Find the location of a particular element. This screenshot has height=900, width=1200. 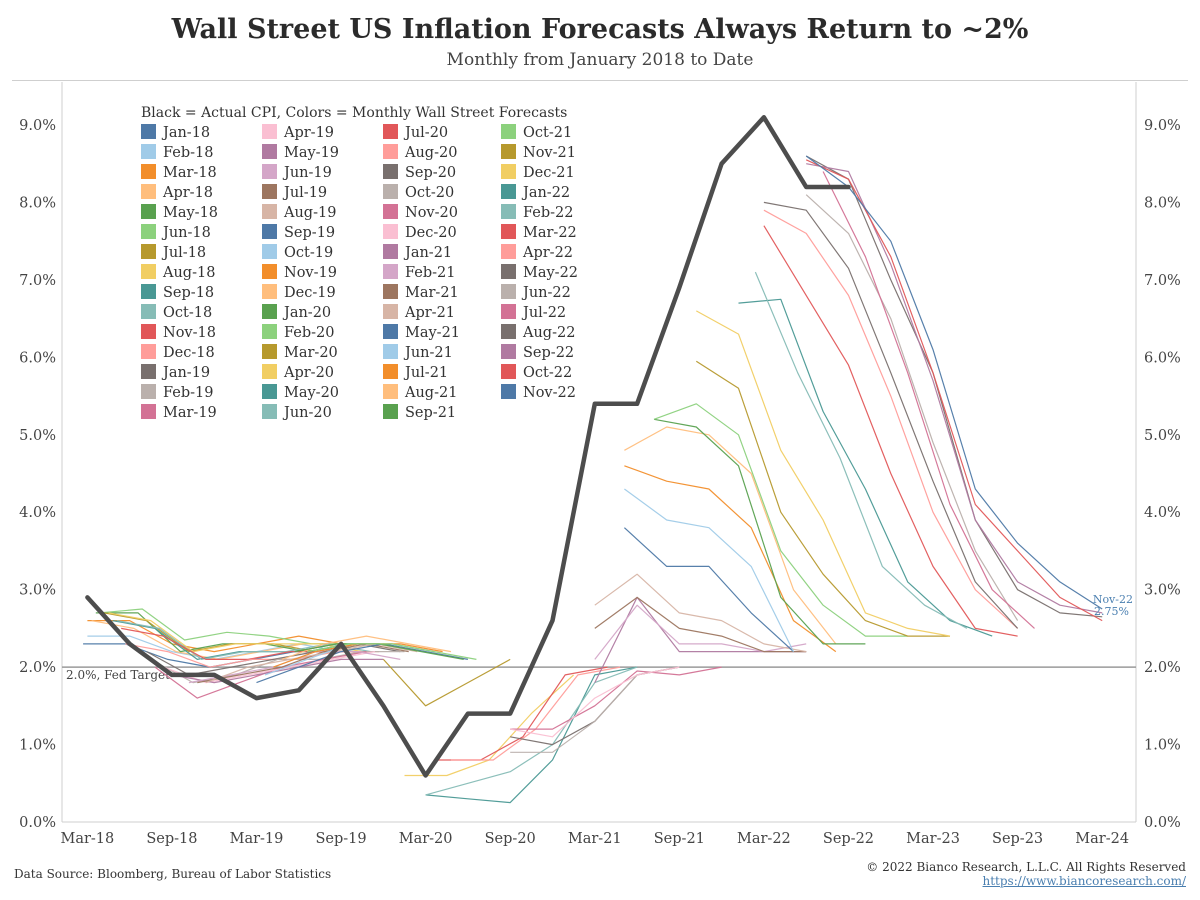

y-tick-label-left: 5.0% is located at coordinates (37, 436).